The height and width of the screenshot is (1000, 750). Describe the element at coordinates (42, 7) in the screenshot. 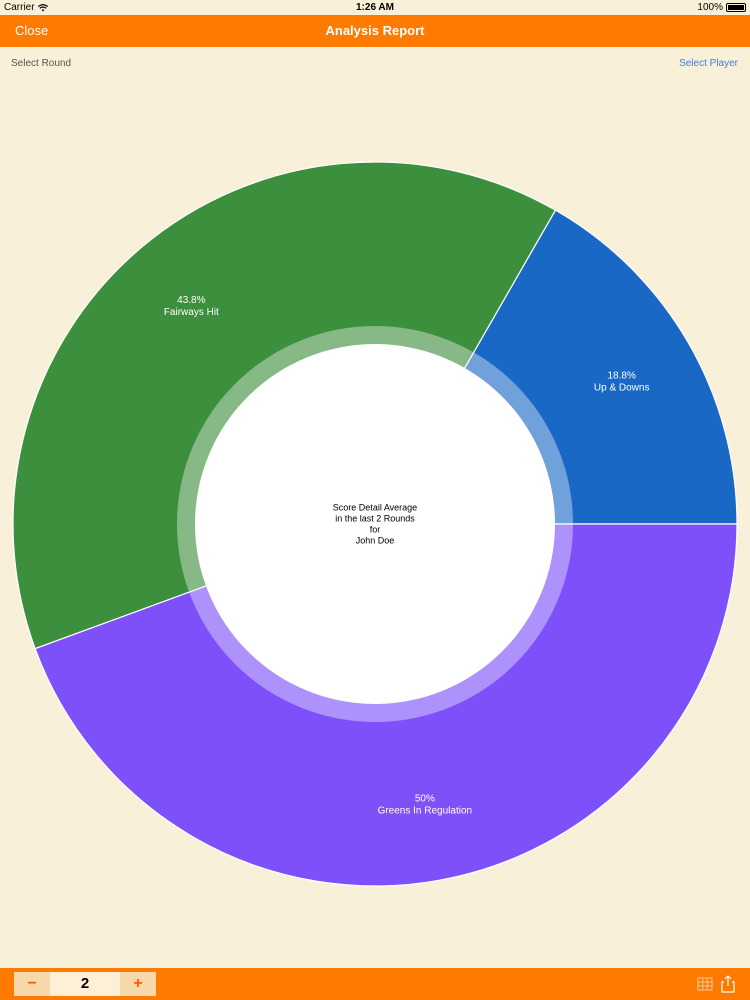

I see `wifi-icon` at that location.